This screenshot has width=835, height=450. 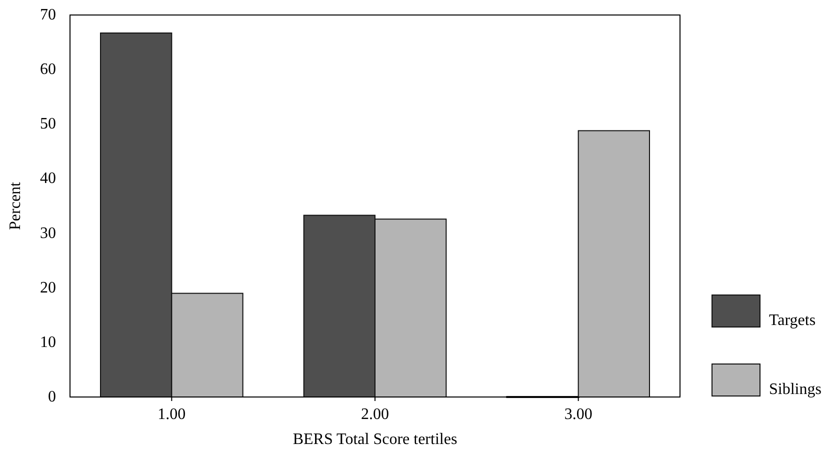 What do you see at coordinates (48, 179) in the screenshot?
I see `y-tick-label: 40` at bounding box center [48, 179].